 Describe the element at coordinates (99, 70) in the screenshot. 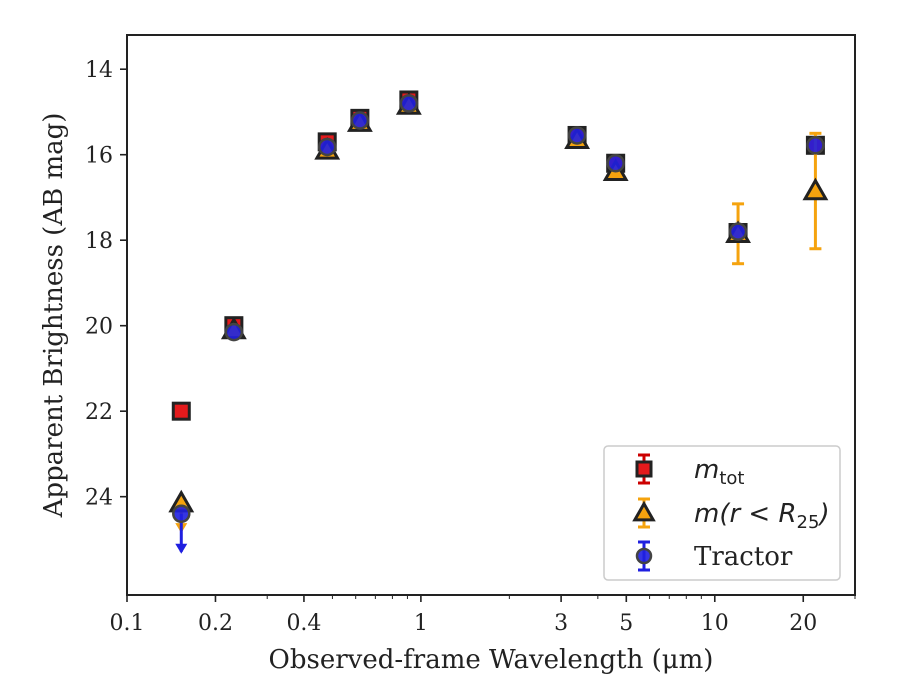

I see `y-tick-label: 14` at that location.